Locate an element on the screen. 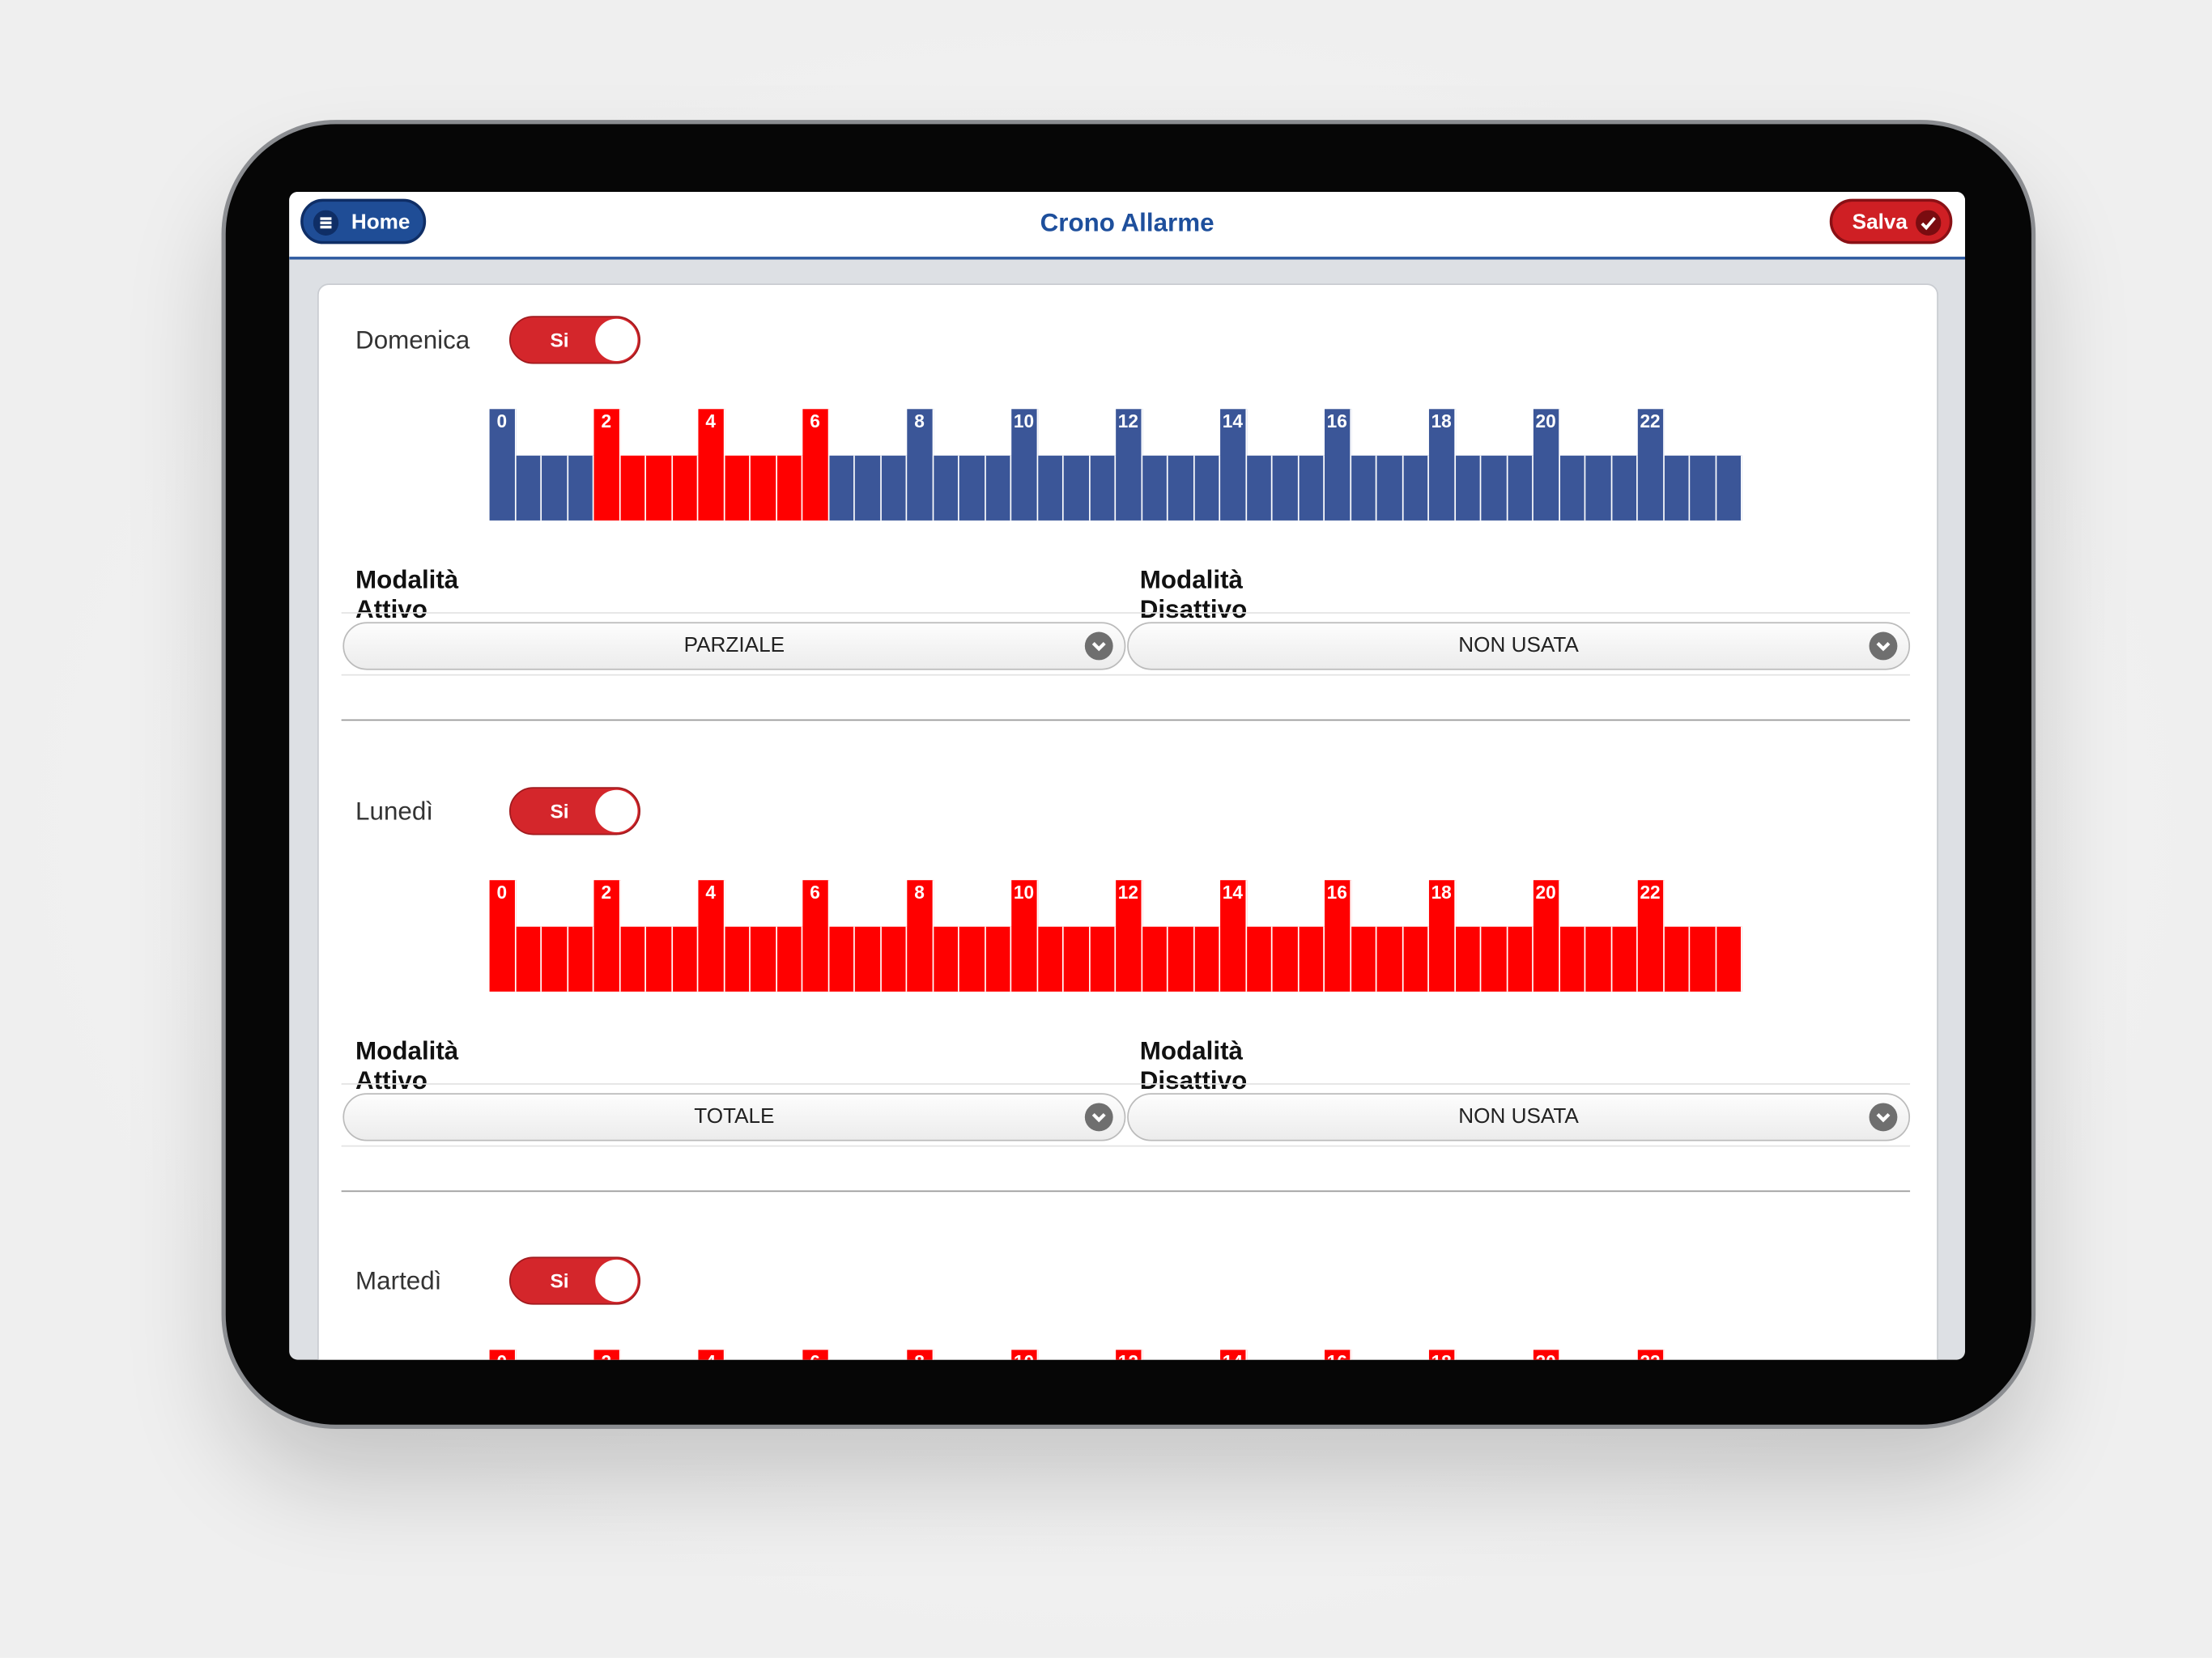 The height and width of the screenshot is (1658, 2212). select: PARZIALE is located at coordinates (734, 646).